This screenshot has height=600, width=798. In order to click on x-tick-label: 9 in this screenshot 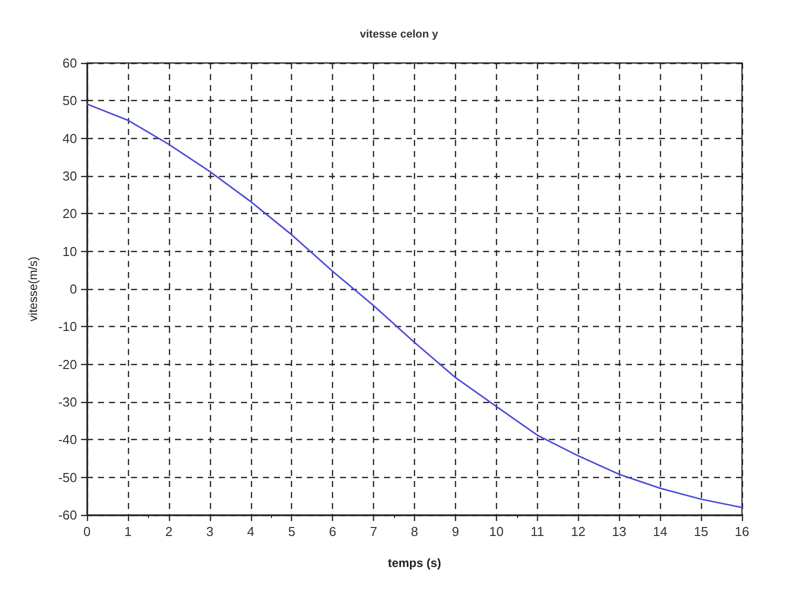, I will do `click(456, 531)`.